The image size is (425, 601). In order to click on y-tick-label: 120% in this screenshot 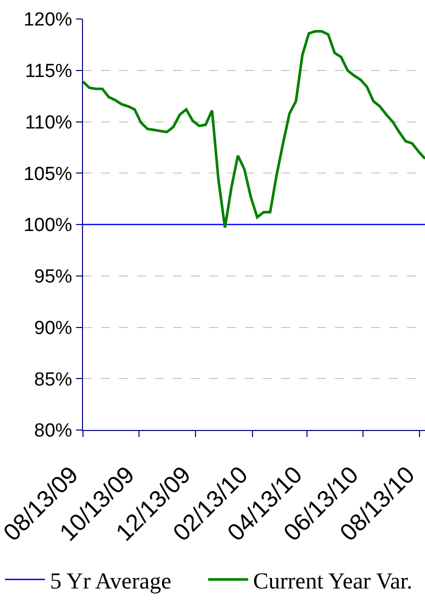, I will do `click(48, 20)`.